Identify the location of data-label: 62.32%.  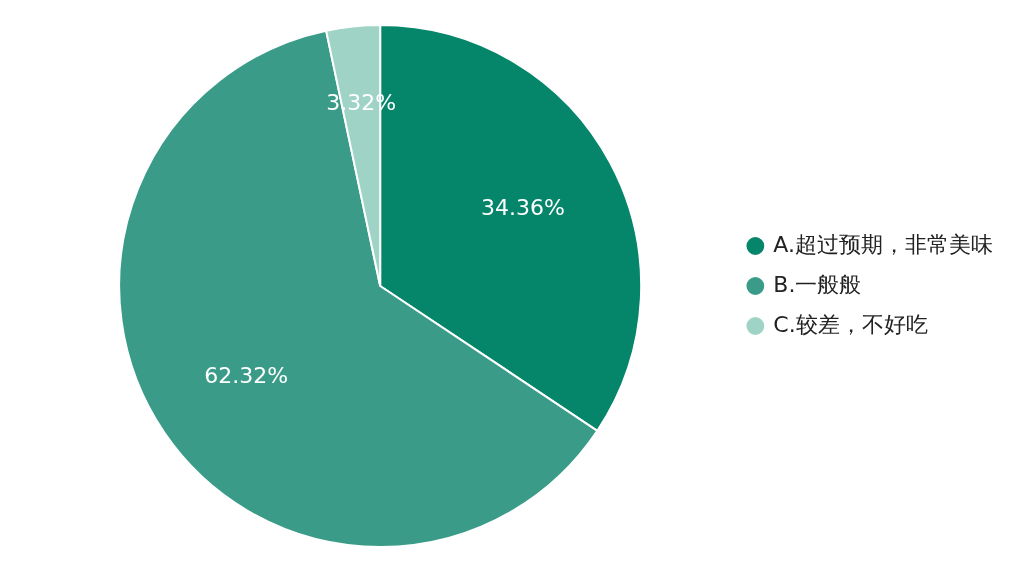
(246, 375).